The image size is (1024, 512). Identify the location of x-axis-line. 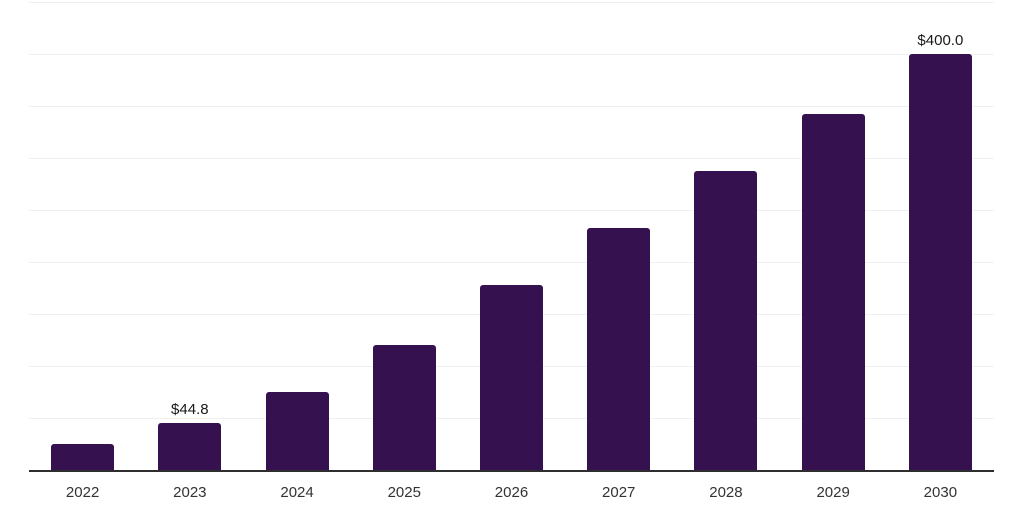
(511, 471).